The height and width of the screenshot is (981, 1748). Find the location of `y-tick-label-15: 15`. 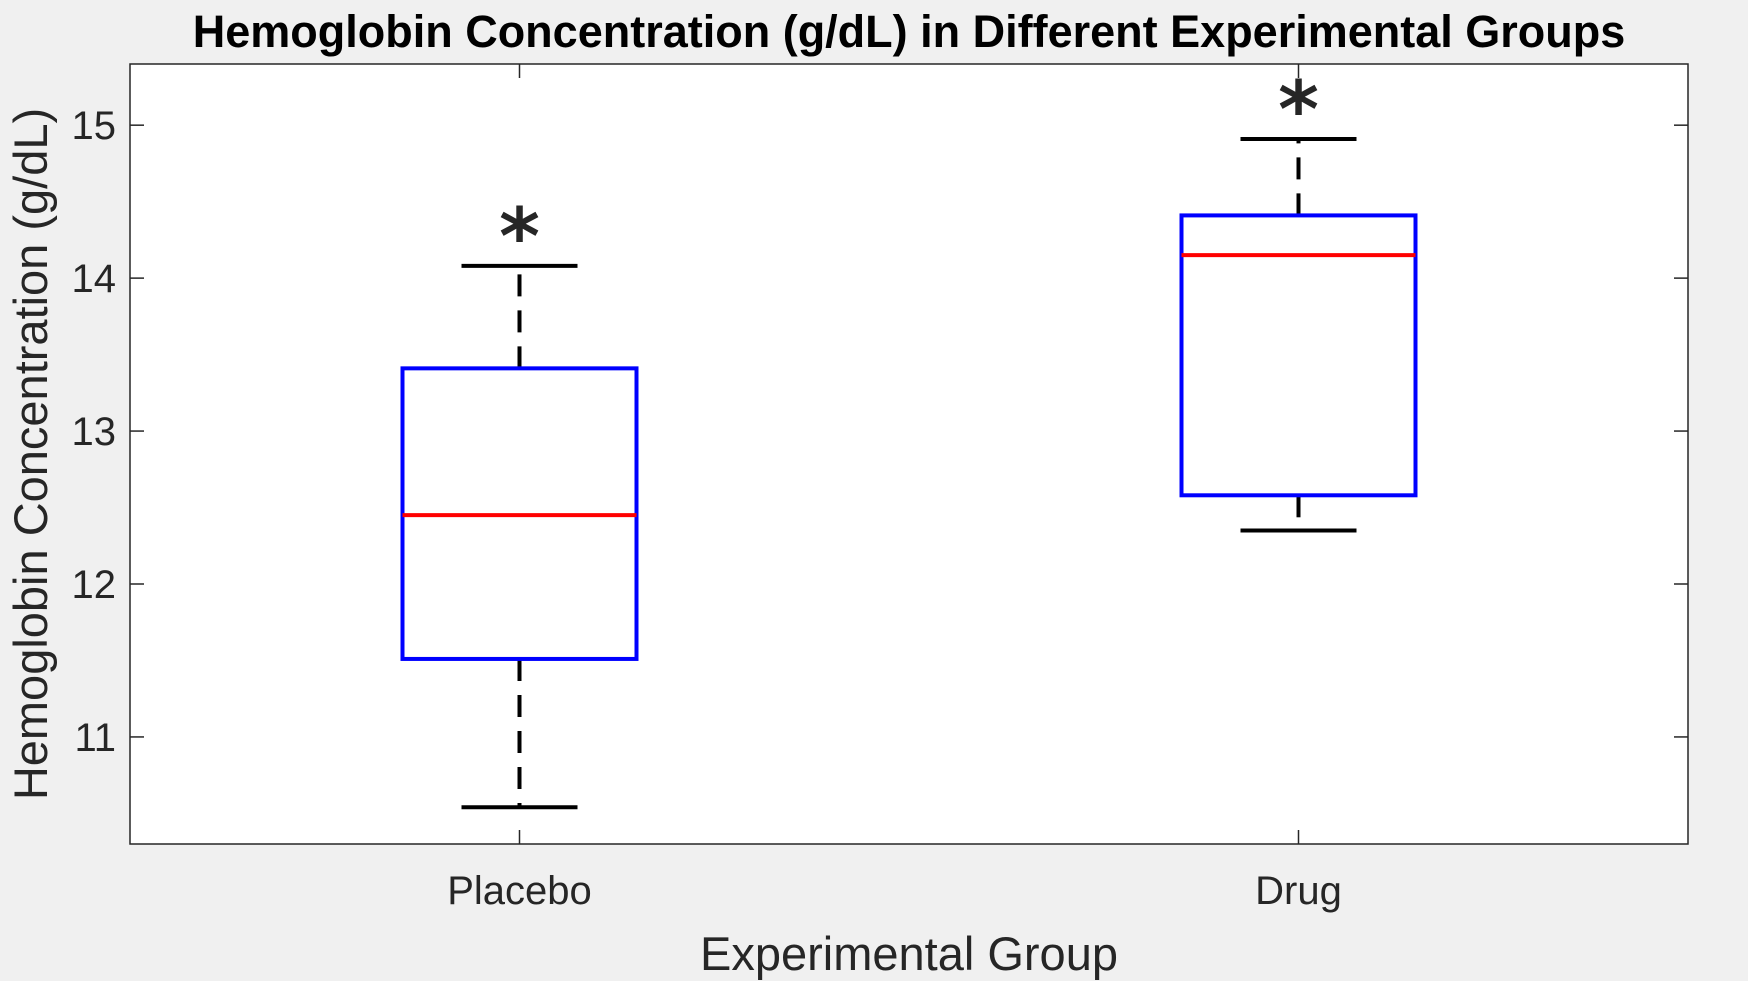

y-tick-label-15: 15 is located at coordinates (94, 126).